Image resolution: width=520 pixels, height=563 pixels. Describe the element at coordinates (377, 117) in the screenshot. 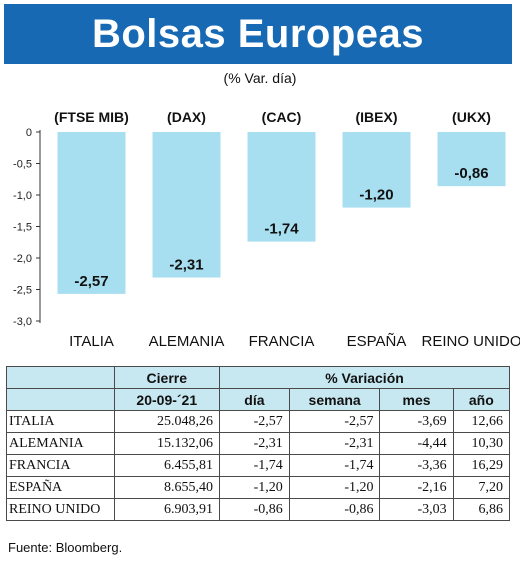

I see `index-label: (IBEX)` at that location.